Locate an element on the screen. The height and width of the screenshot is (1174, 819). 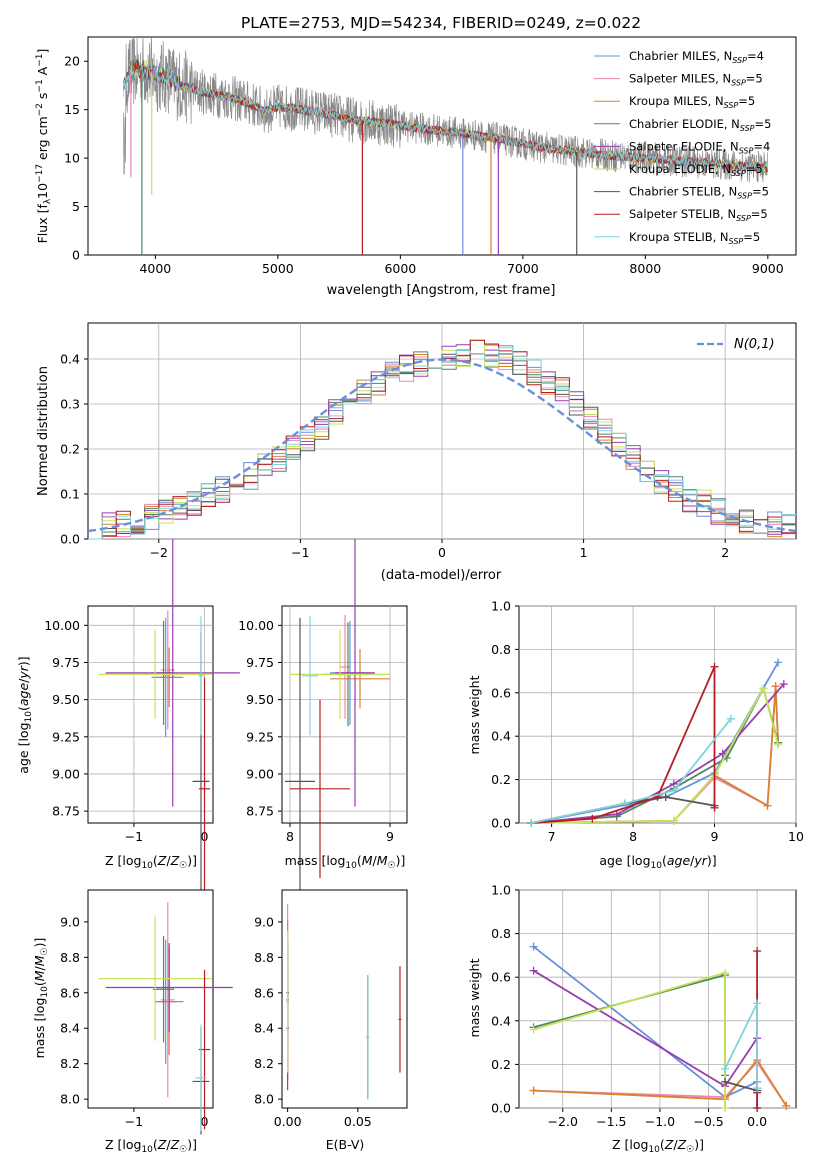
residuals-legend: N(0,1) is located at coordinates (736, 344).